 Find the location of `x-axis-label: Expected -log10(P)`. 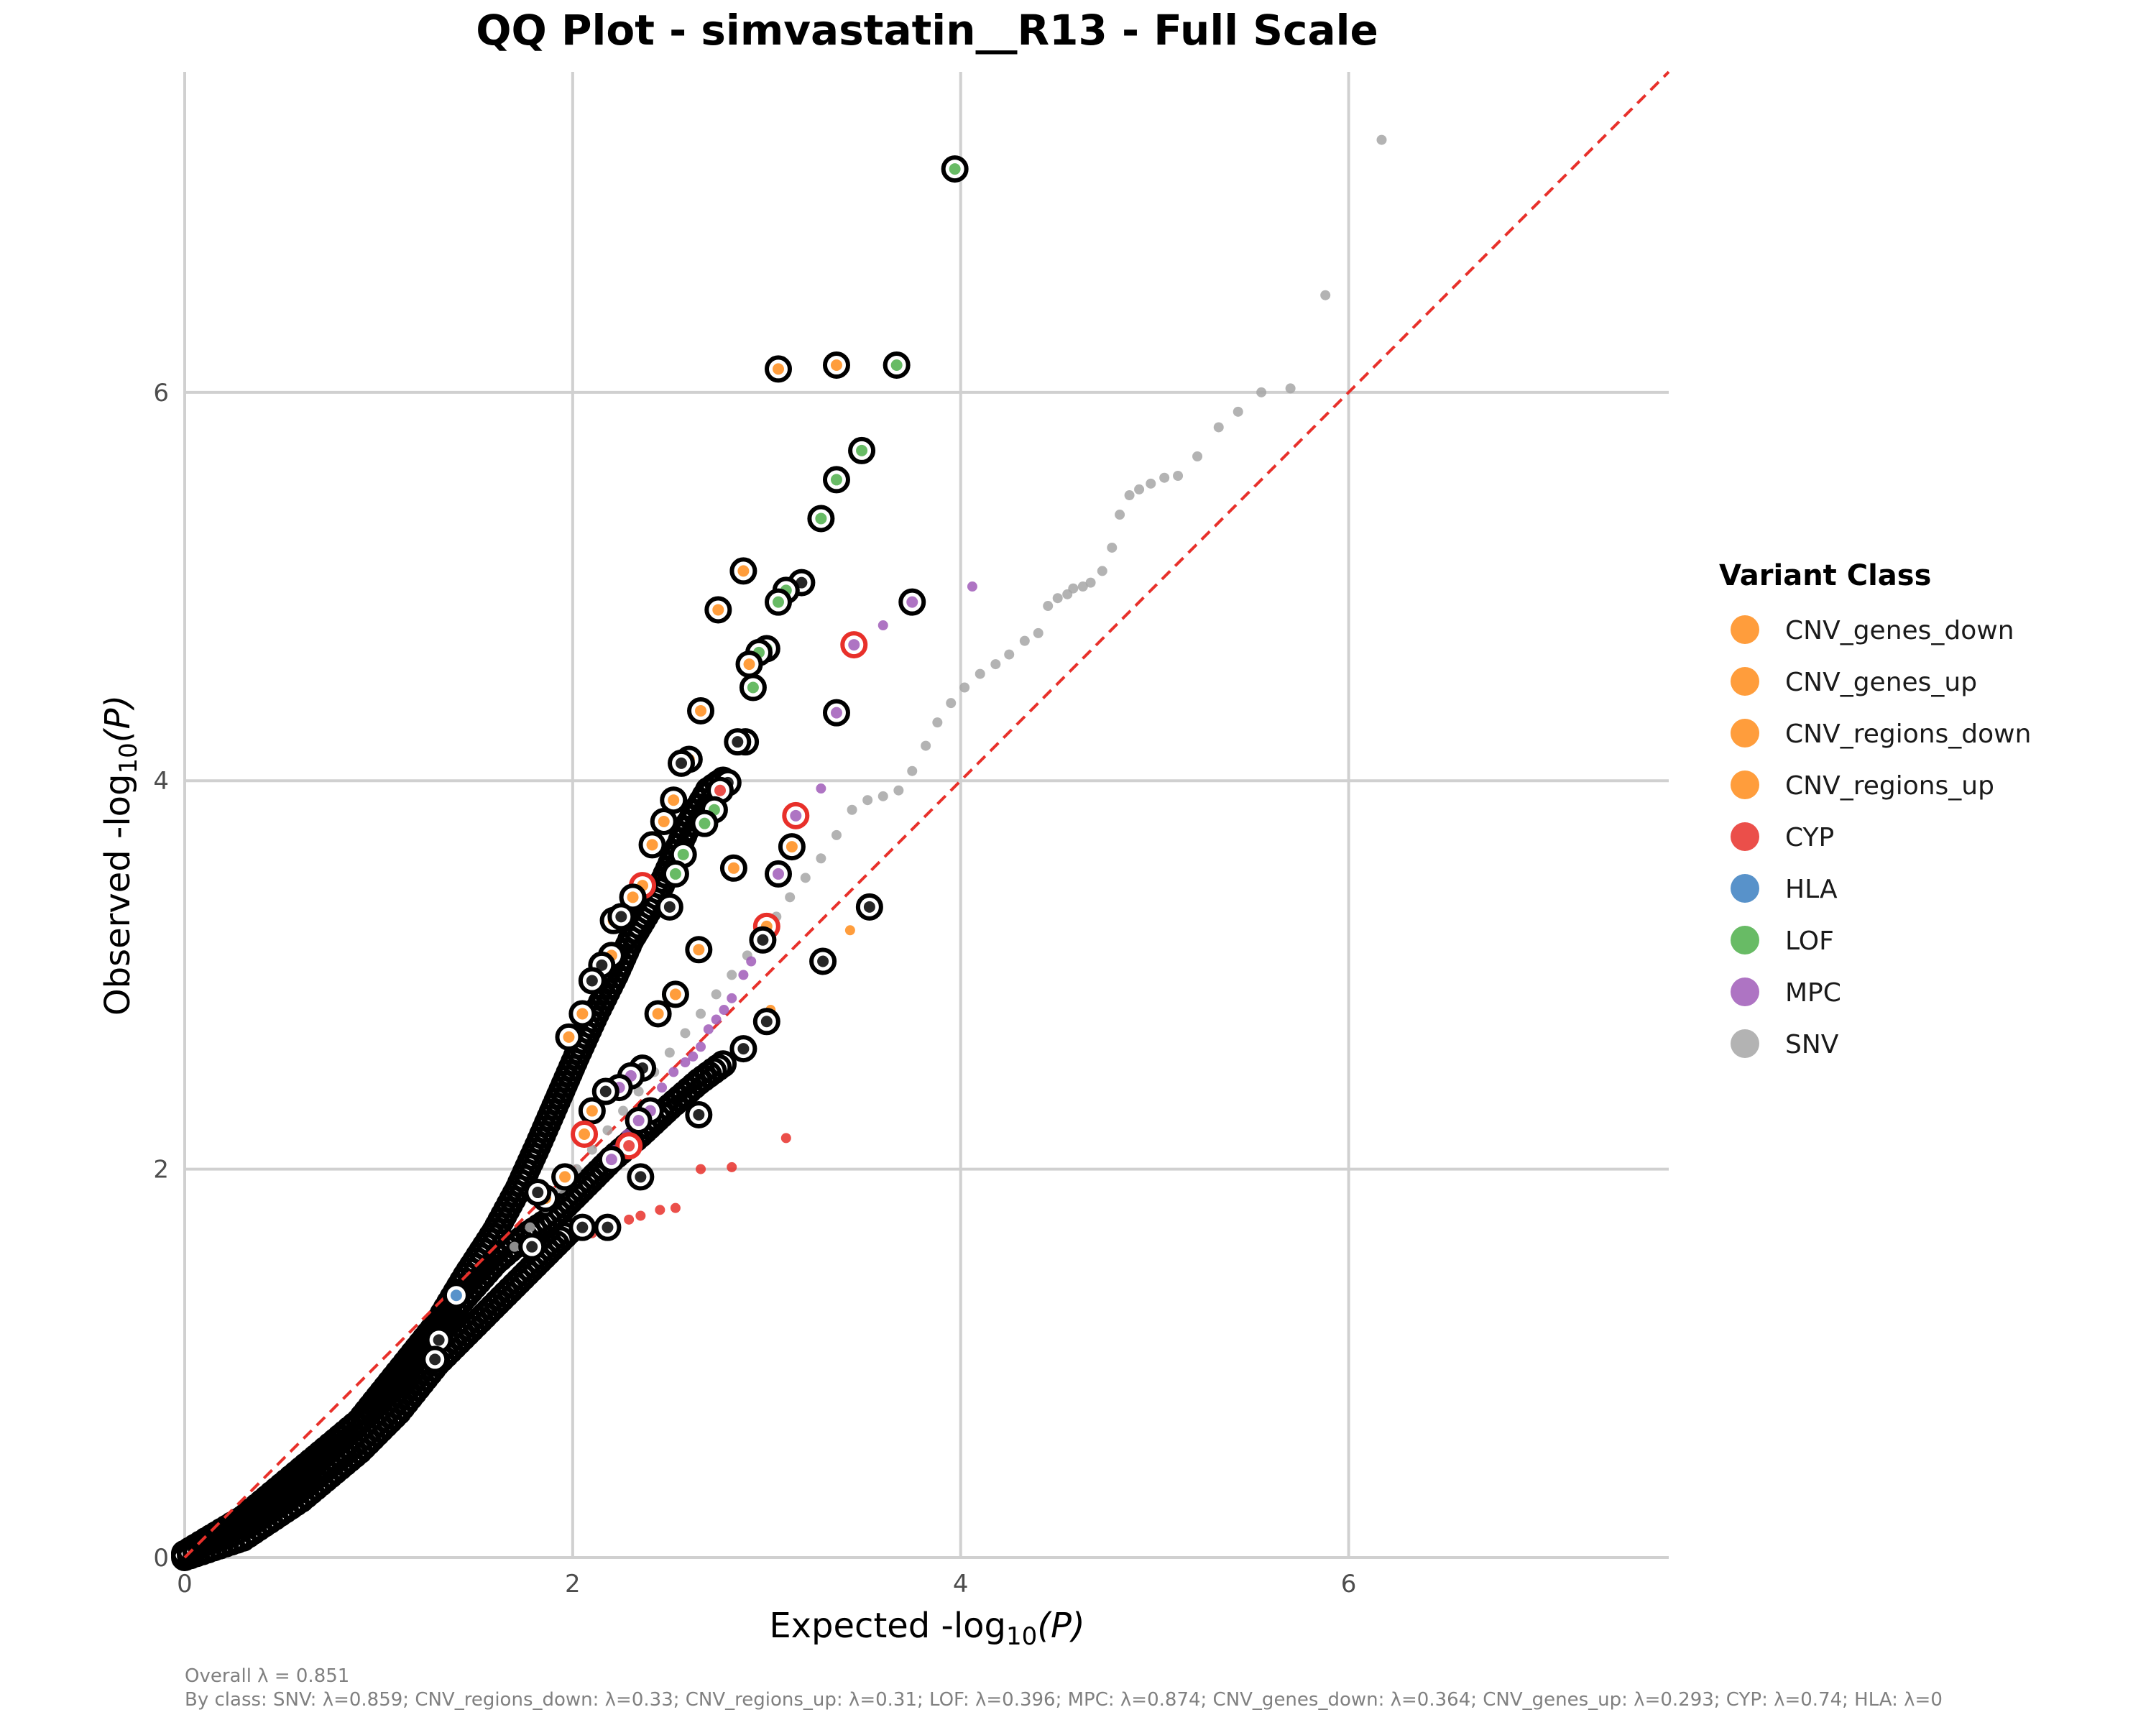

x-axis-label: Expected -log10(P) is located at coordinates (927, 1628).